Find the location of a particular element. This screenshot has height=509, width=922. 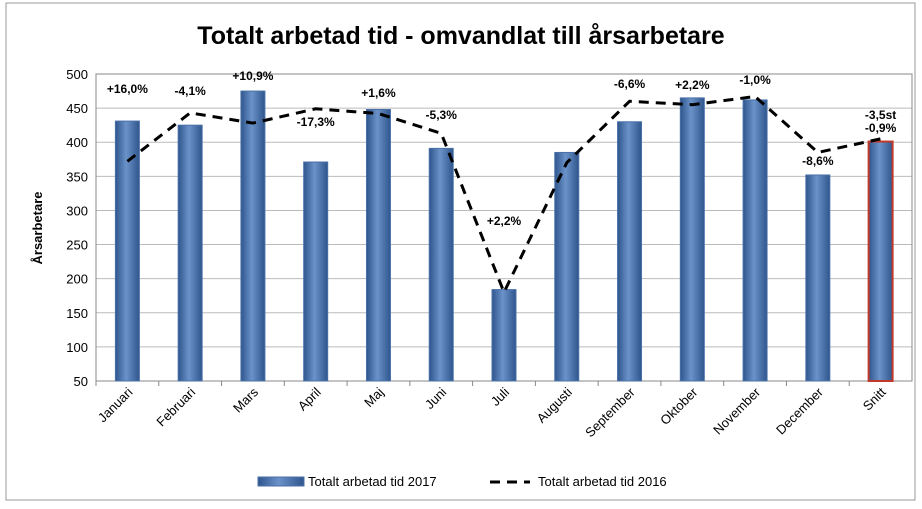

change-label: -5,3% is located at coordinates (442, 115).